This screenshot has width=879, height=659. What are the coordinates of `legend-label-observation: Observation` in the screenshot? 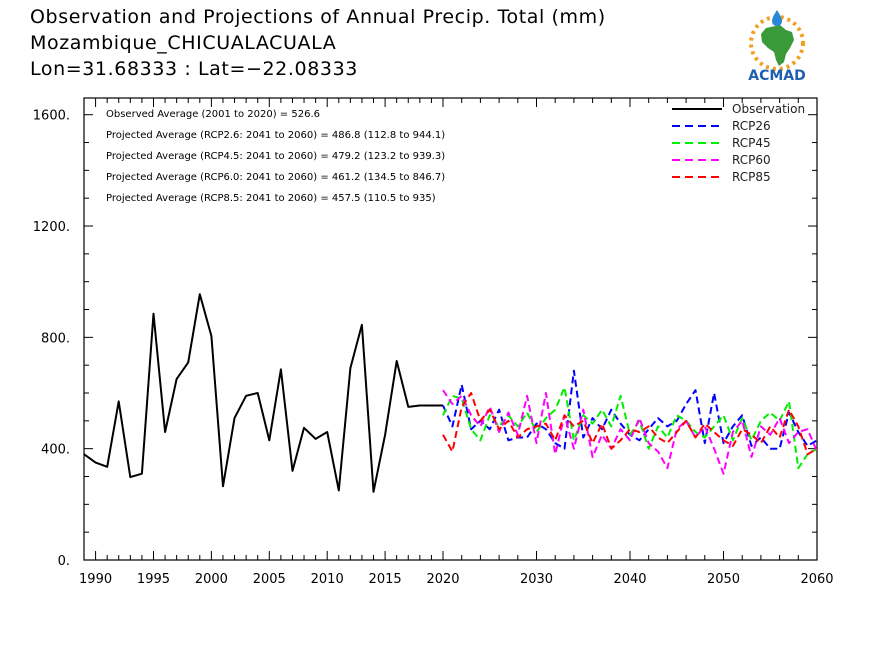 It's located at (768, 109).